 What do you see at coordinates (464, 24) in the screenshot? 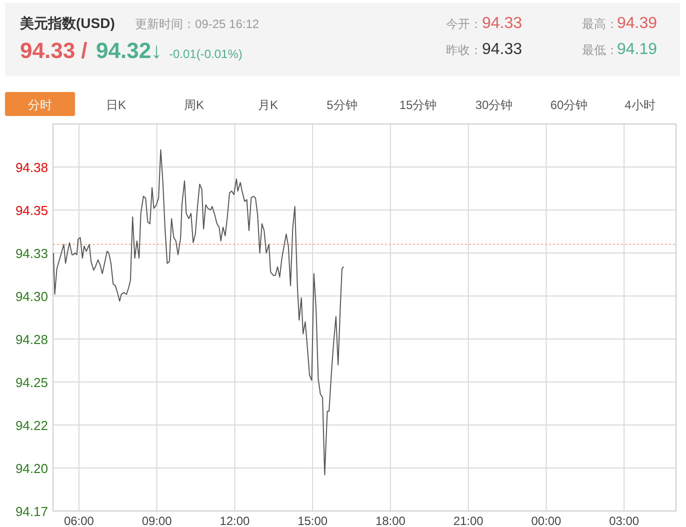
I see `annotation: 今开：` at bounding box center [464, 24].